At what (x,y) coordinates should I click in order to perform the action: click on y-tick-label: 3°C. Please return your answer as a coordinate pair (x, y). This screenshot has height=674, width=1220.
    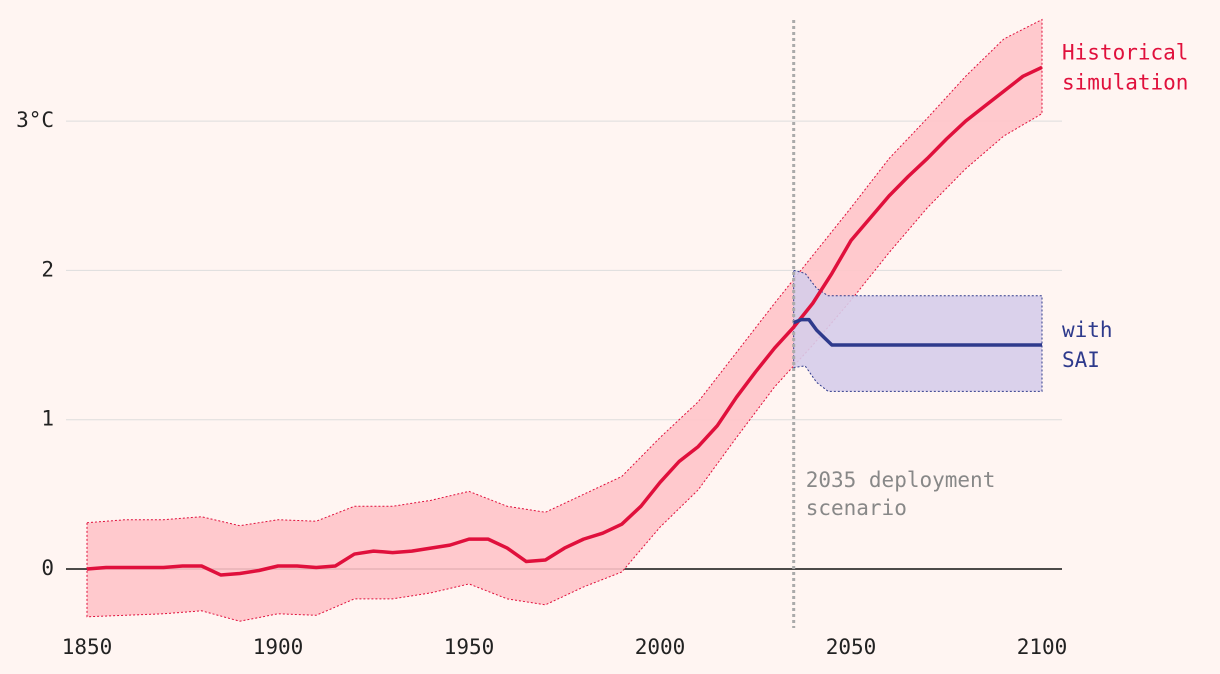
    Looking at the image, I should click on (35, 120).